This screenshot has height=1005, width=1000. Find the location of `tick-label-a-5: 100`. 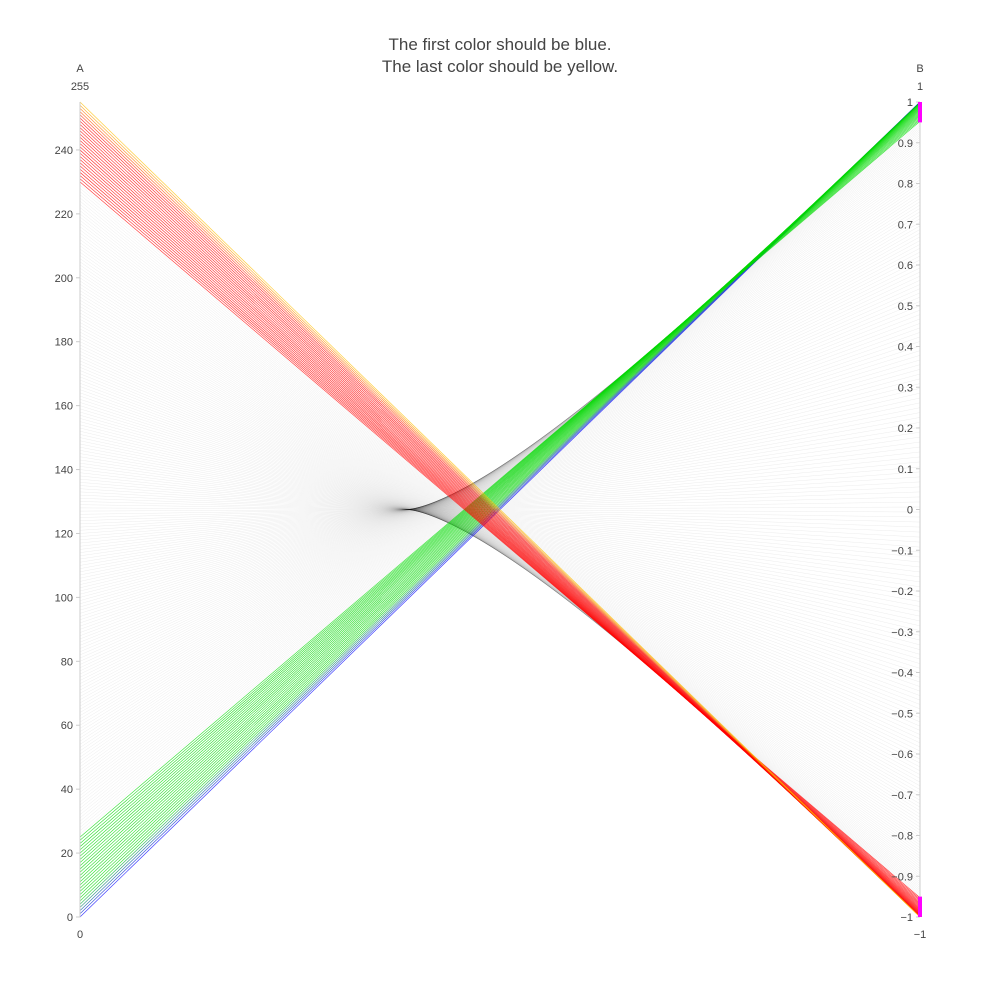

tick-label-a-5: 100 is located at coordinates (64, 598).